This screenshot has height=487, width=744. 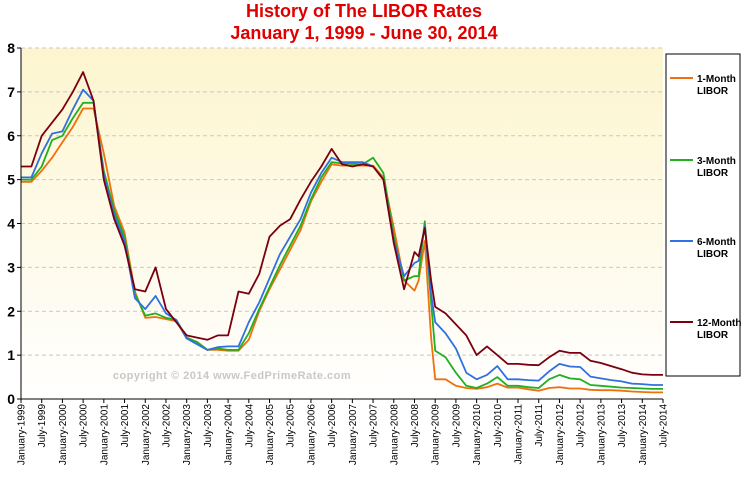 I want to click on x-tick-label: January-2012, so click(x=560, y=435).